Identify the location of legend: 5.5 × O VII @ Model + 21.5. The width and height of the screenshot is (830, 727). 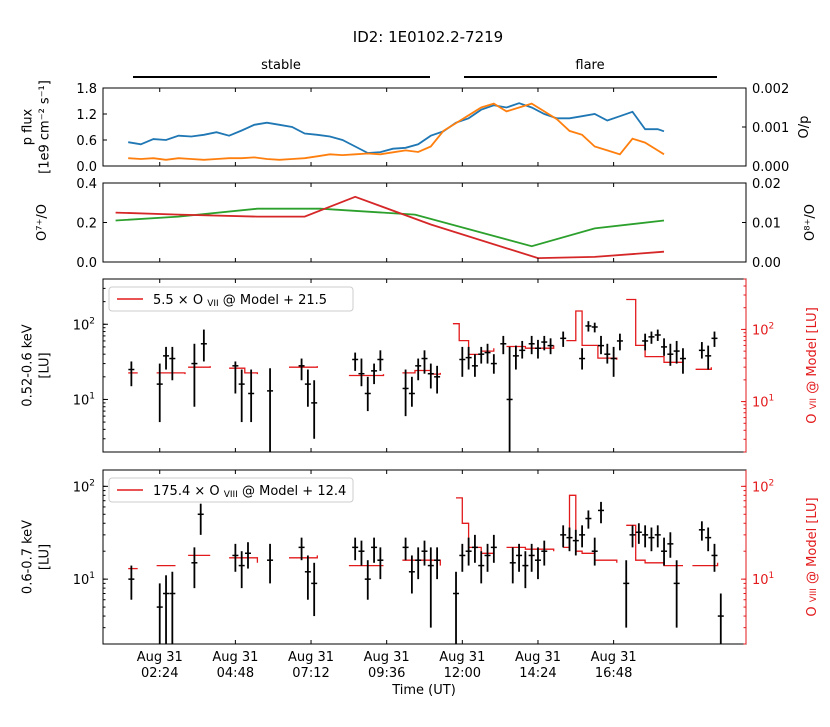
(231, 299).